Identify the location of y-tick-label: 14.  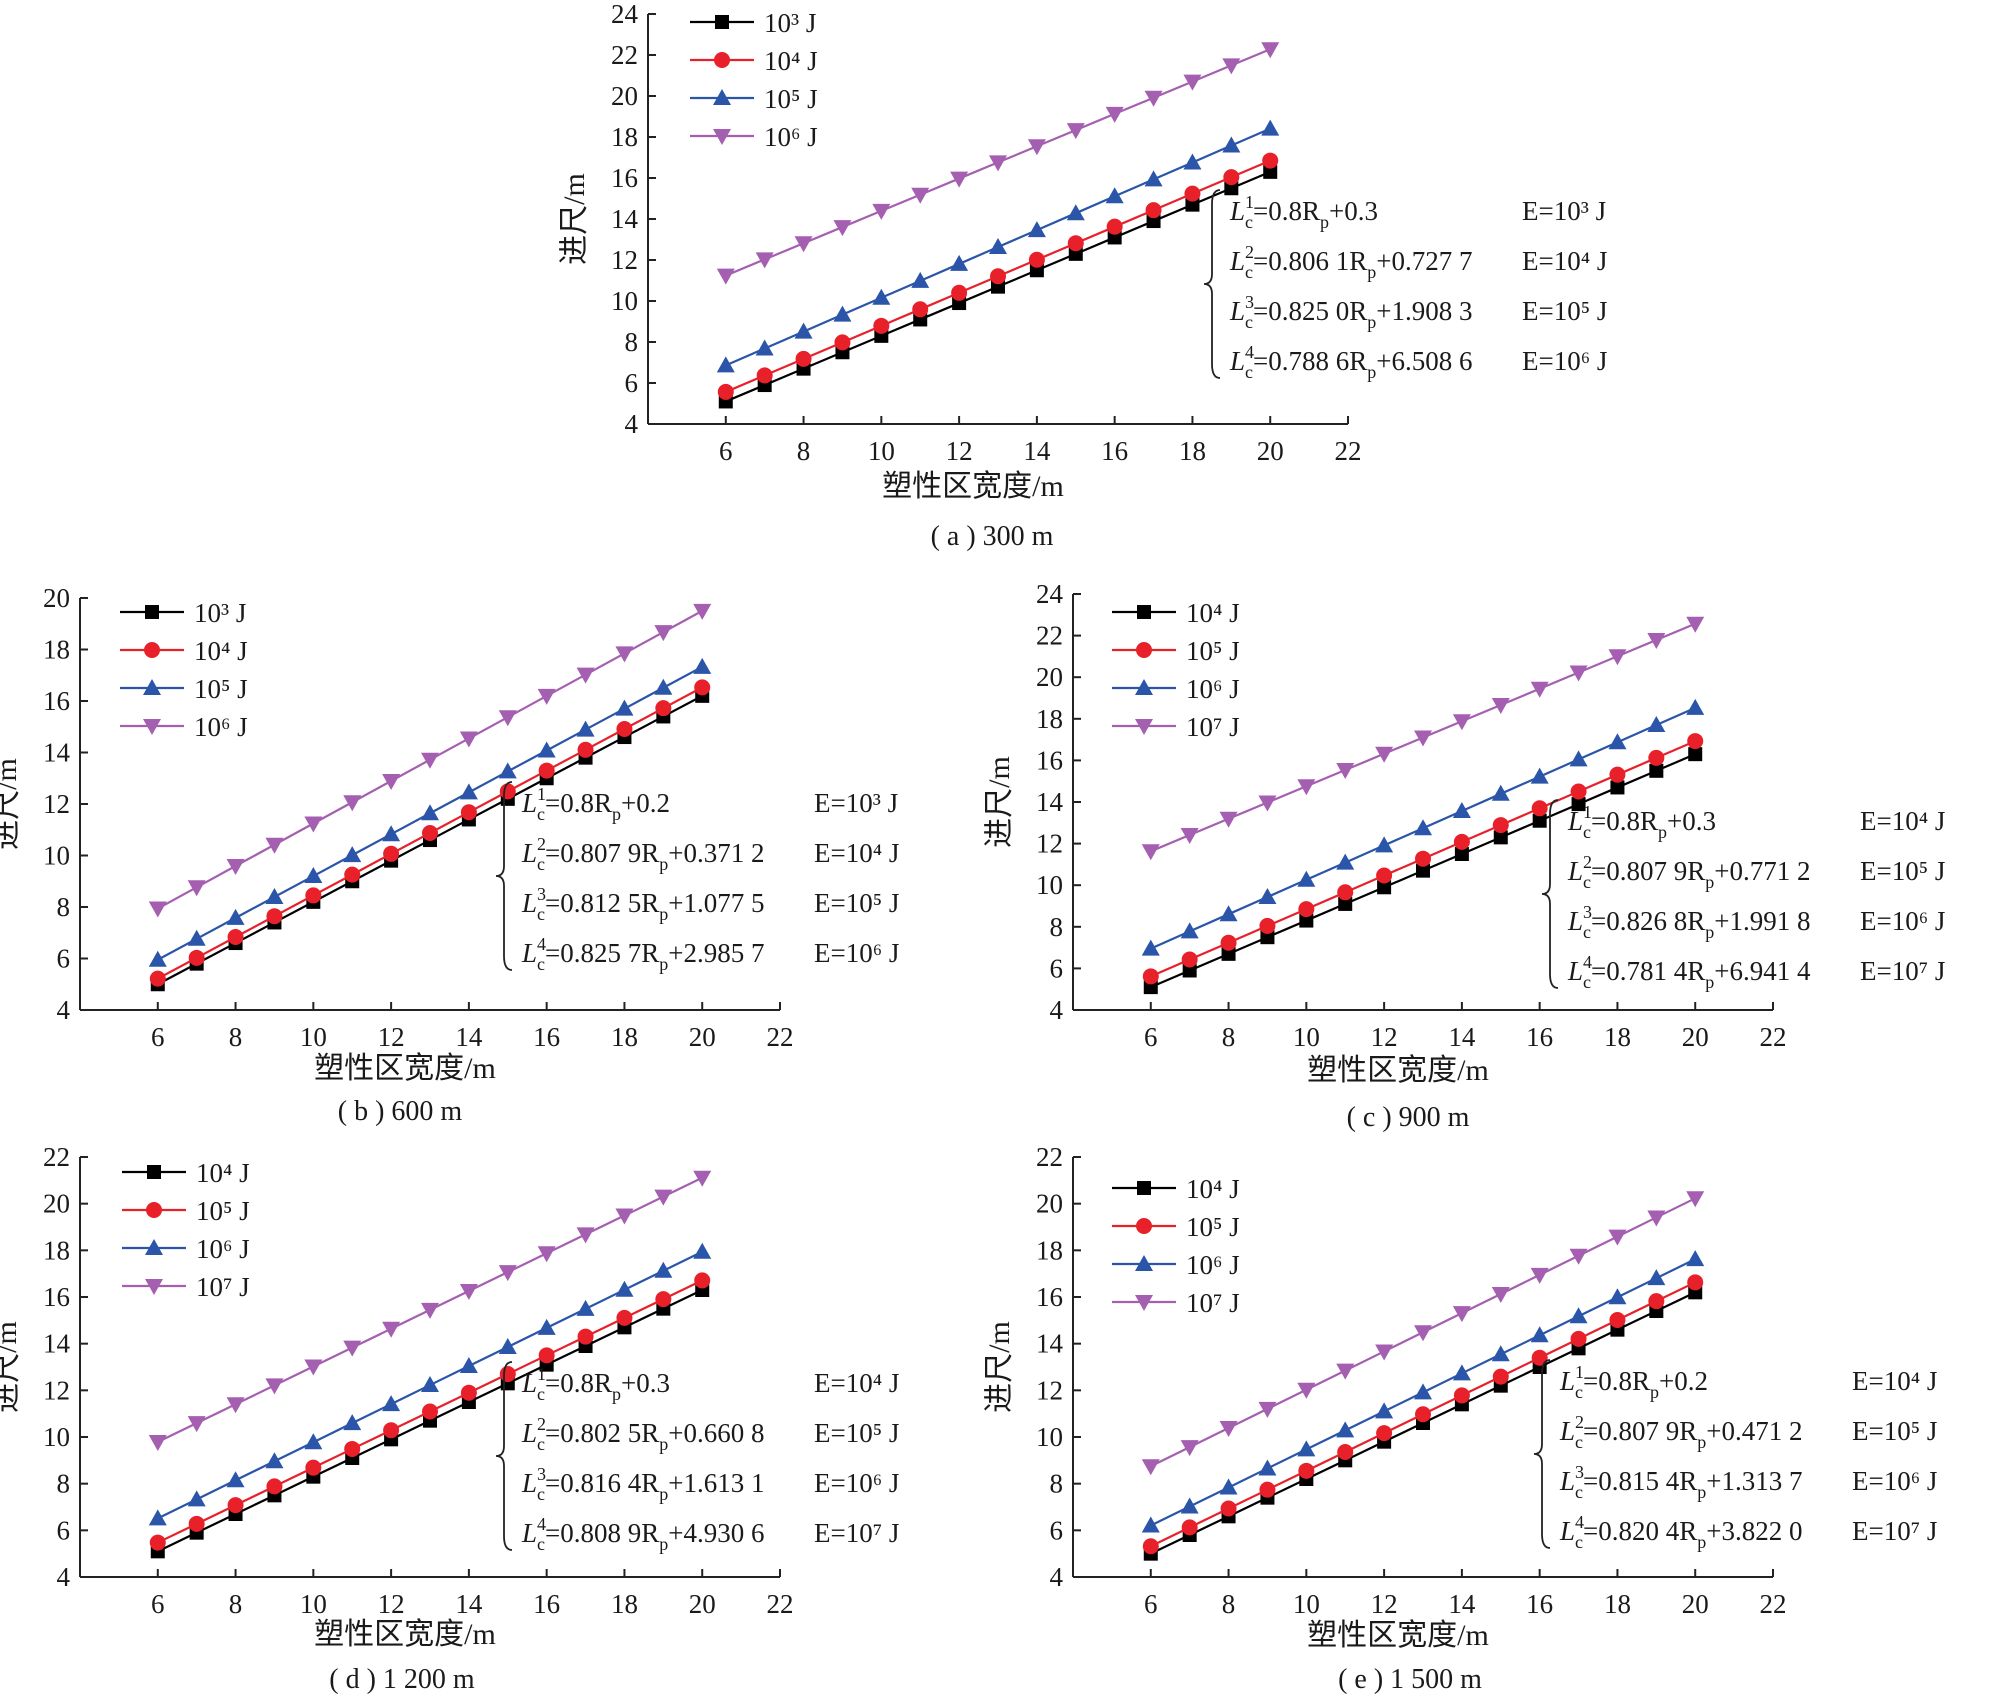
(625, 219).